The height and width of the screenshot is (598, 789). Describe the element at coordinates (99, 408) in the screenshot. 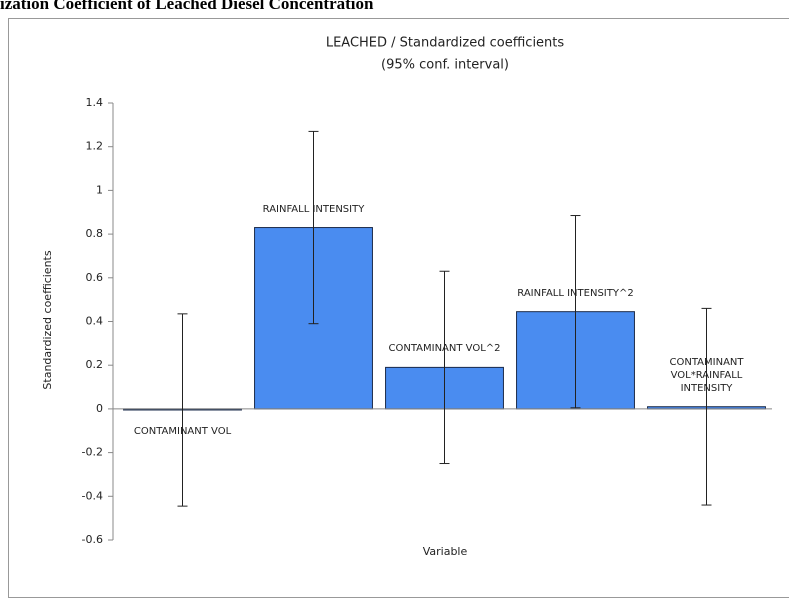

I see `y-tick-label: 0` at that location.